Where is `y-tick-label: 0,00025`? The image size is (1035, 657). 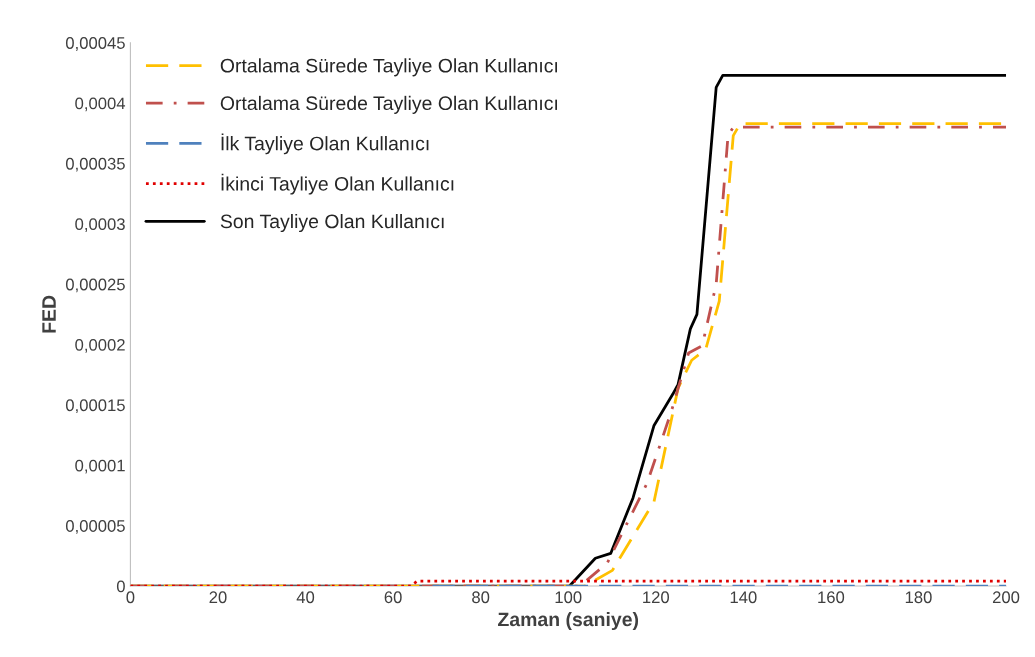 y-tick-label: 0,00025 is located at coordinates (95, 285).